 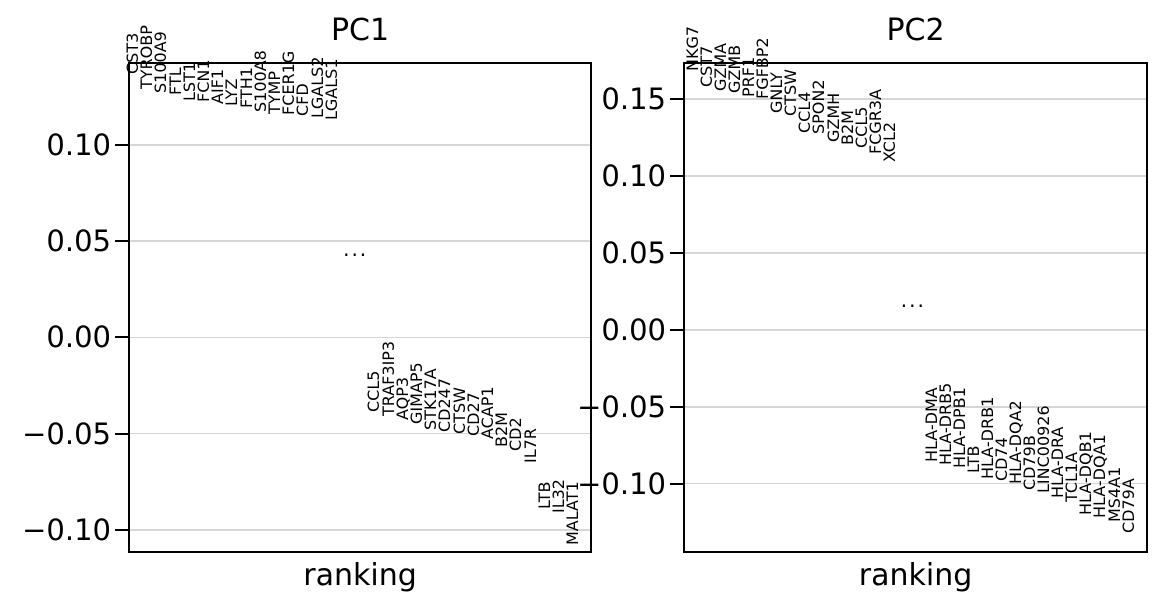 I want to click on pc2-xaxis-label: ranking, so click(x=915, y=575).